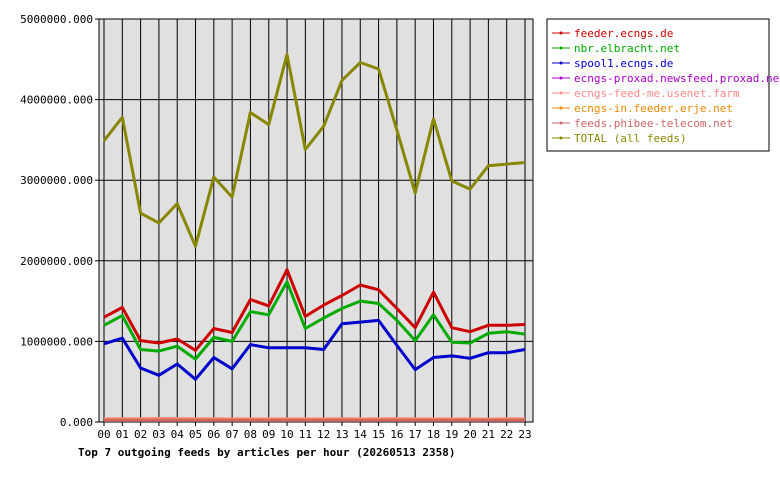 The height and width of the screenshot is (480, 780). What do you see at coordinates (469, 434) in the screenshot?
I see `x-tick-label: 20` at bounding box center [469, 434].